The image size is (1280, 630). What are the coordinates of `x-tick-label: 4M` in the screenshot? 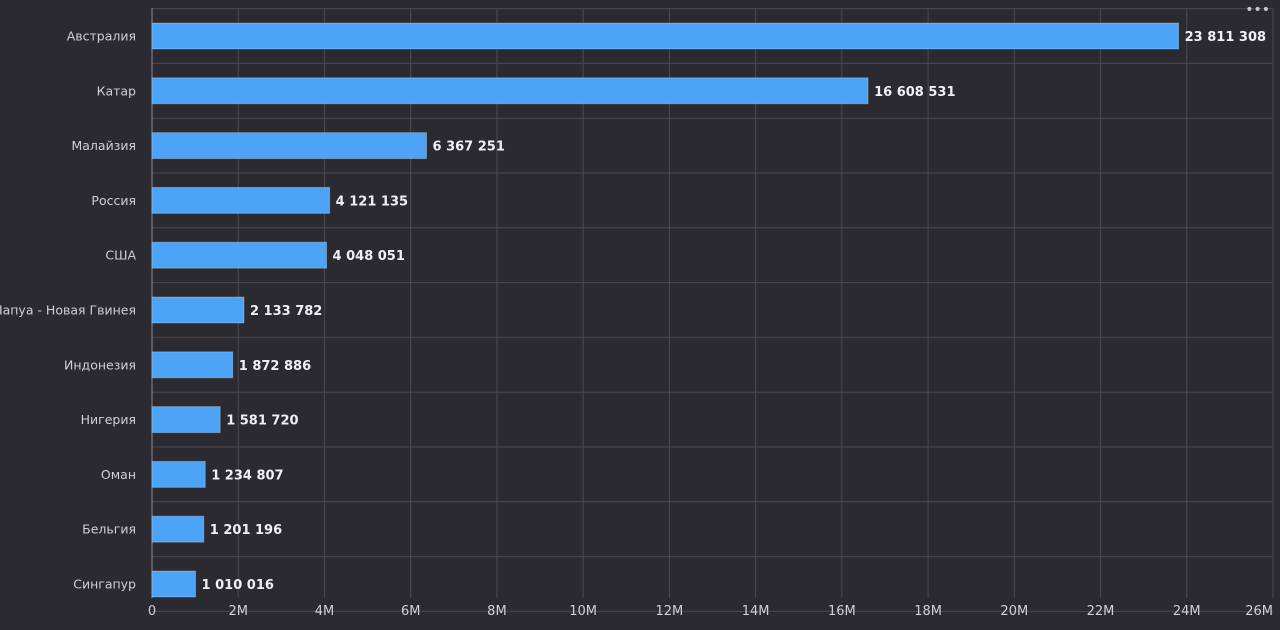 It's located at (325, 611).